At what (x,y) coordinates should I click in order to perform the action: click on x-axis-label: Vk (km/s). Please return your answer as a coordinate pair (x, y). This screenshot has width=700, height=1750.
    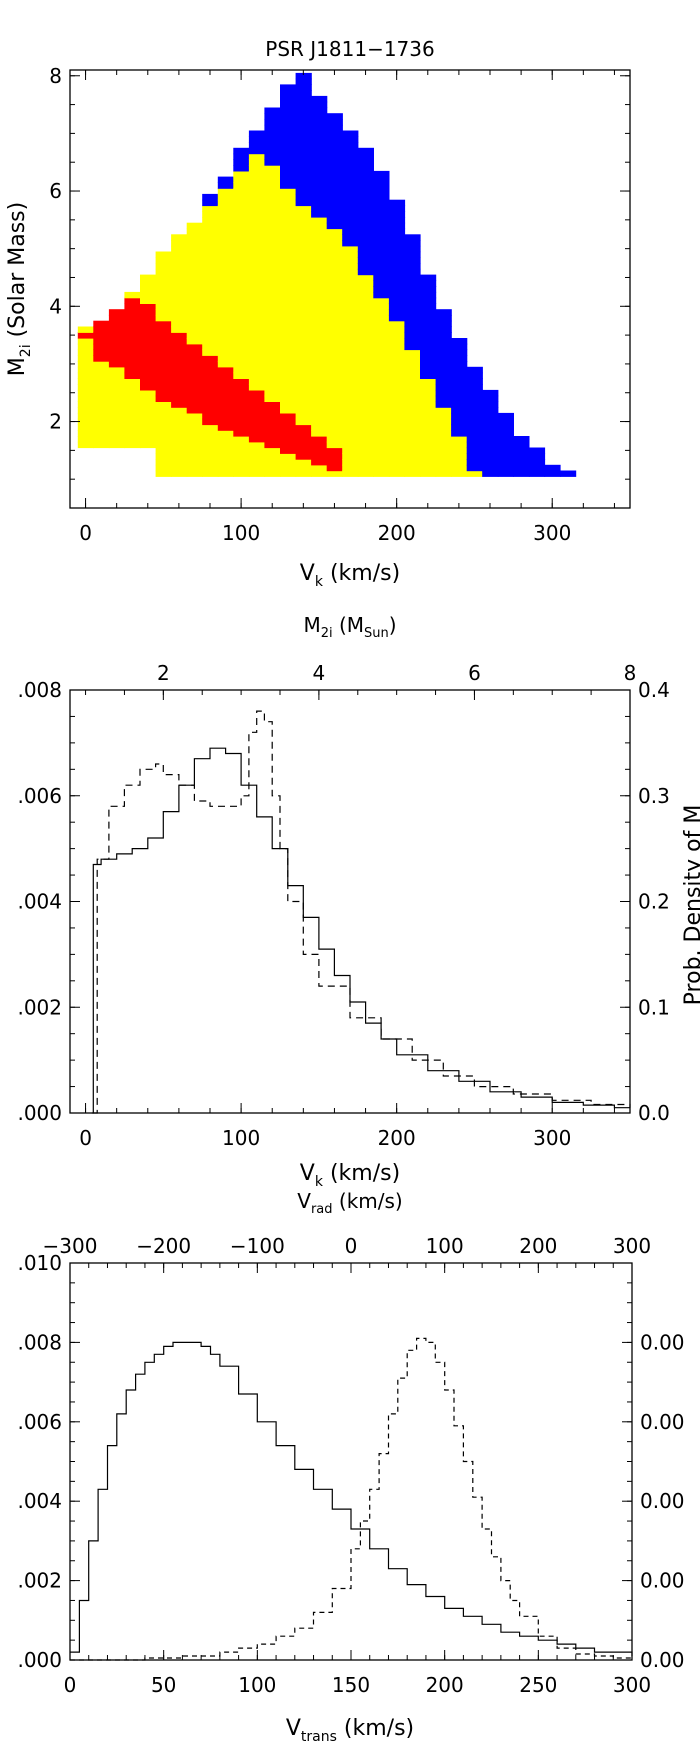
    Looking at the image, I should click on (350, 575).